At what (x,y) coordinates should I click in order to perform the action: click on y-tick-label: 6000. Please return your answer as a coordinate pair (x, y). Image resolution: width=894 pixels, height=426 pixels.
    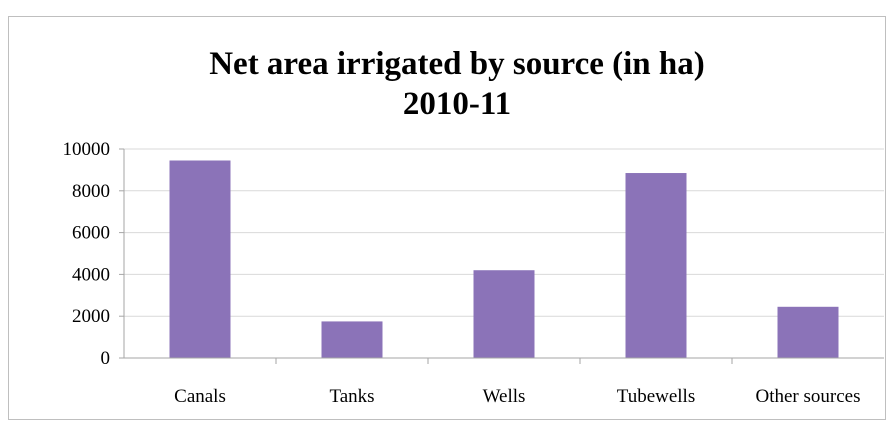
    Looking at the image, I should click on (91, 233).